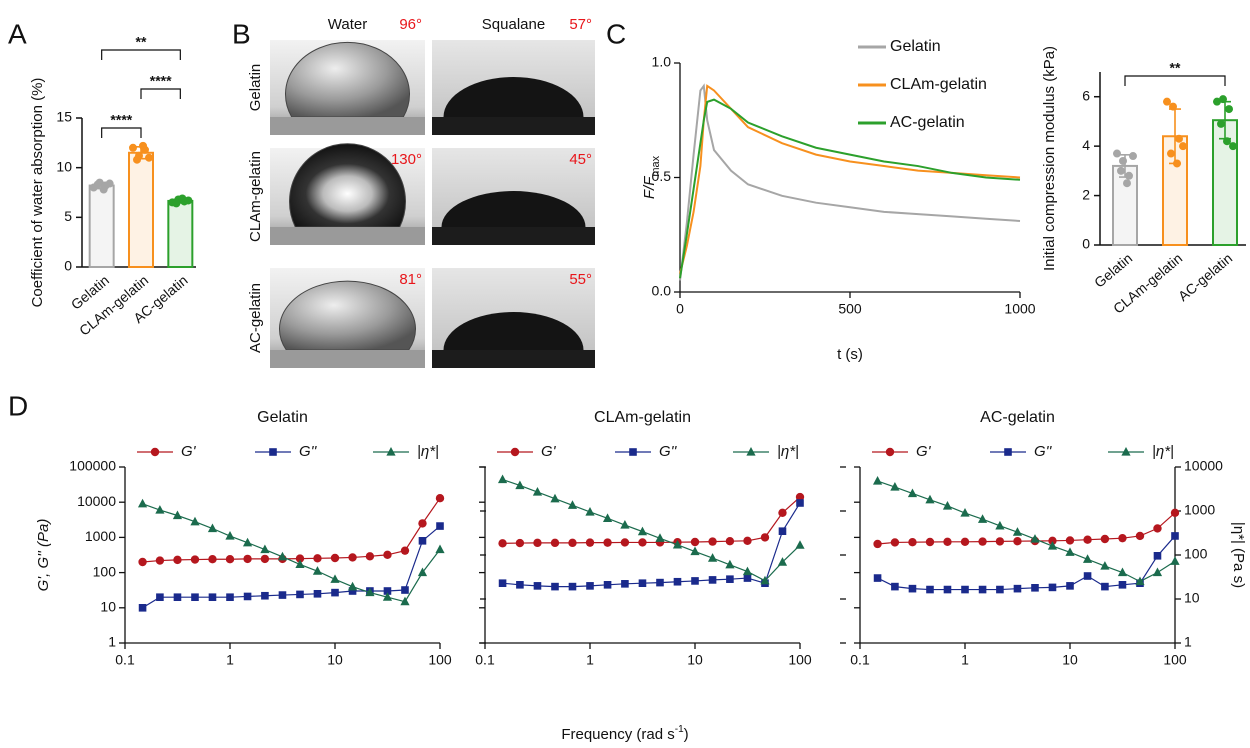  What do you see at coordinates (662, 62) in the screenshot?
I see `y-tick-label: 1.0` at bounding box center [662, 62].